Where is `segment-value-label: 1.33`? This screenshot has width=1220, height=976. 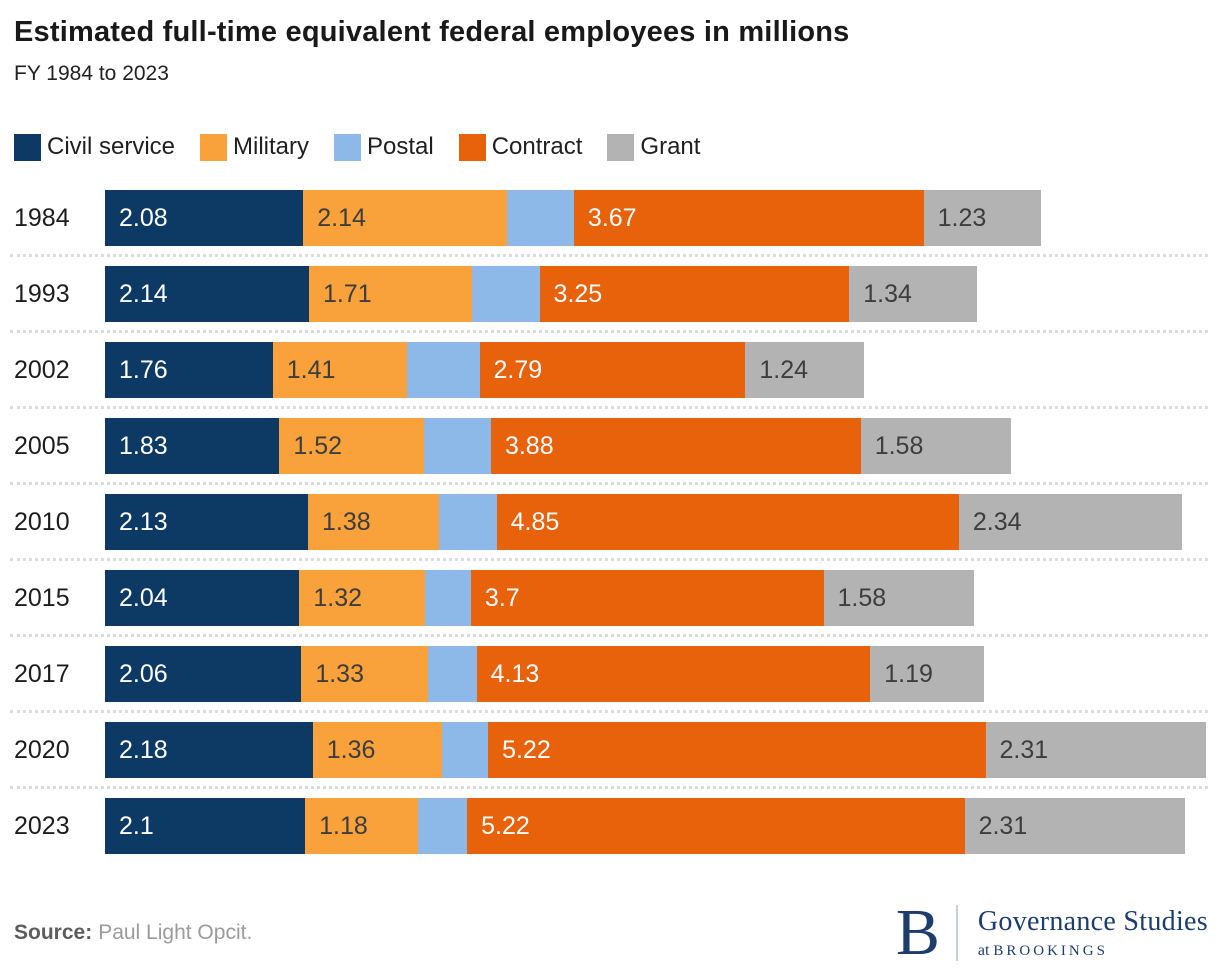 segment-value-label: 1.33 is located at coordinates (339, 673).